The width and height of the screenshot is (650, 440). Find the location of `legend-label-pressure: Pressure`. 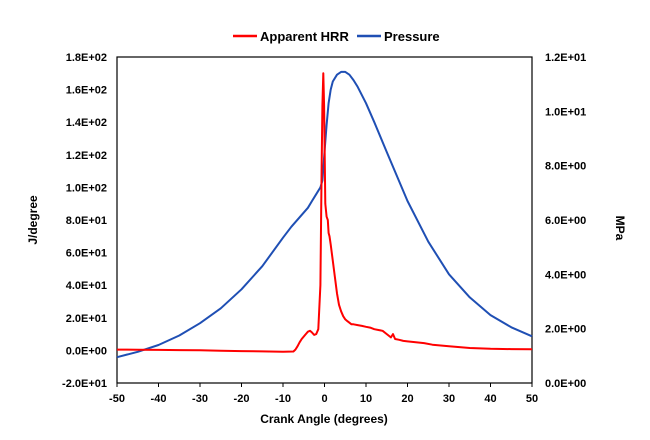

legend-label-pressure: Pressure is located at coordinates (412, 36).